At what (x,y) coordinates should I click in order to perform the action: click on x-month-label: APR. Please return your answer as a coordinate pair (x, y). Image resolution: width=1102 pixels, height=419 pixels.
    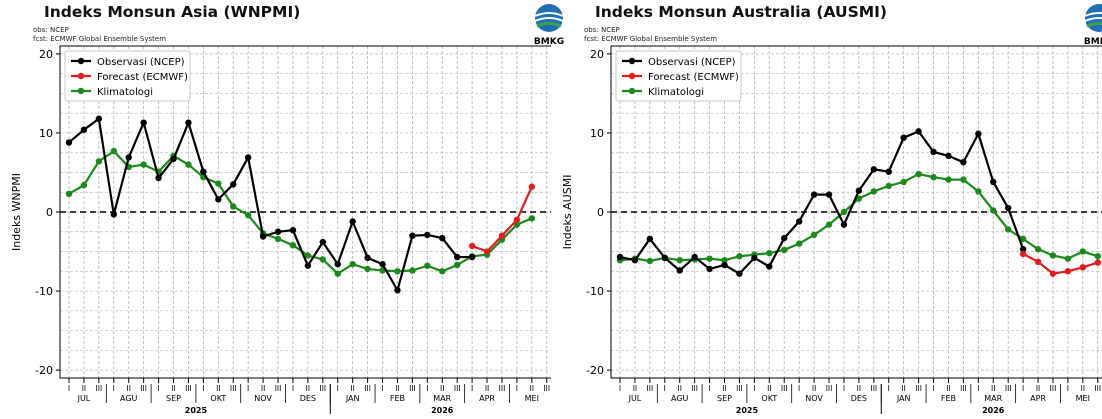
    Looking at the image, I should click on (487, 398).